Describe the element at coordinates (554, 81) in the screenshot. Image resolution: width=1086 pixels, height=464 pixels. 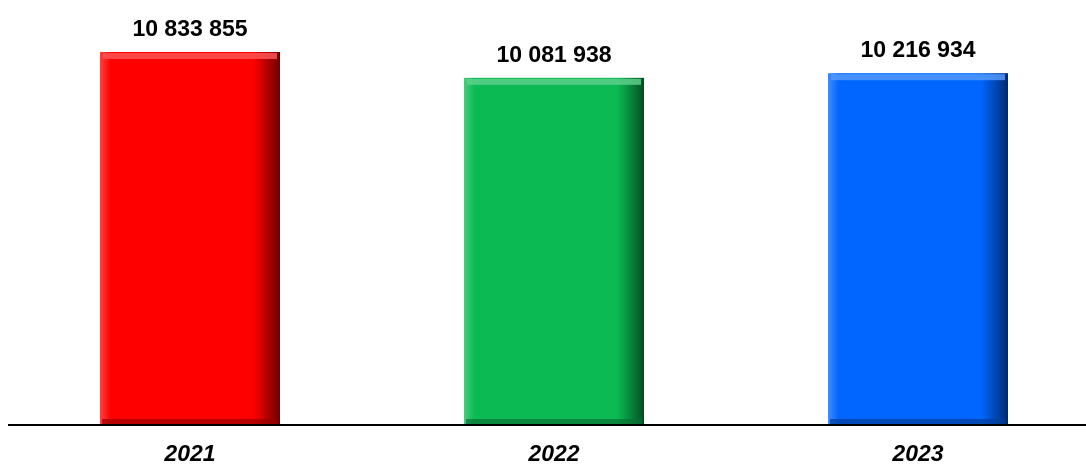
I see `bar-highlight-2022` at that location.